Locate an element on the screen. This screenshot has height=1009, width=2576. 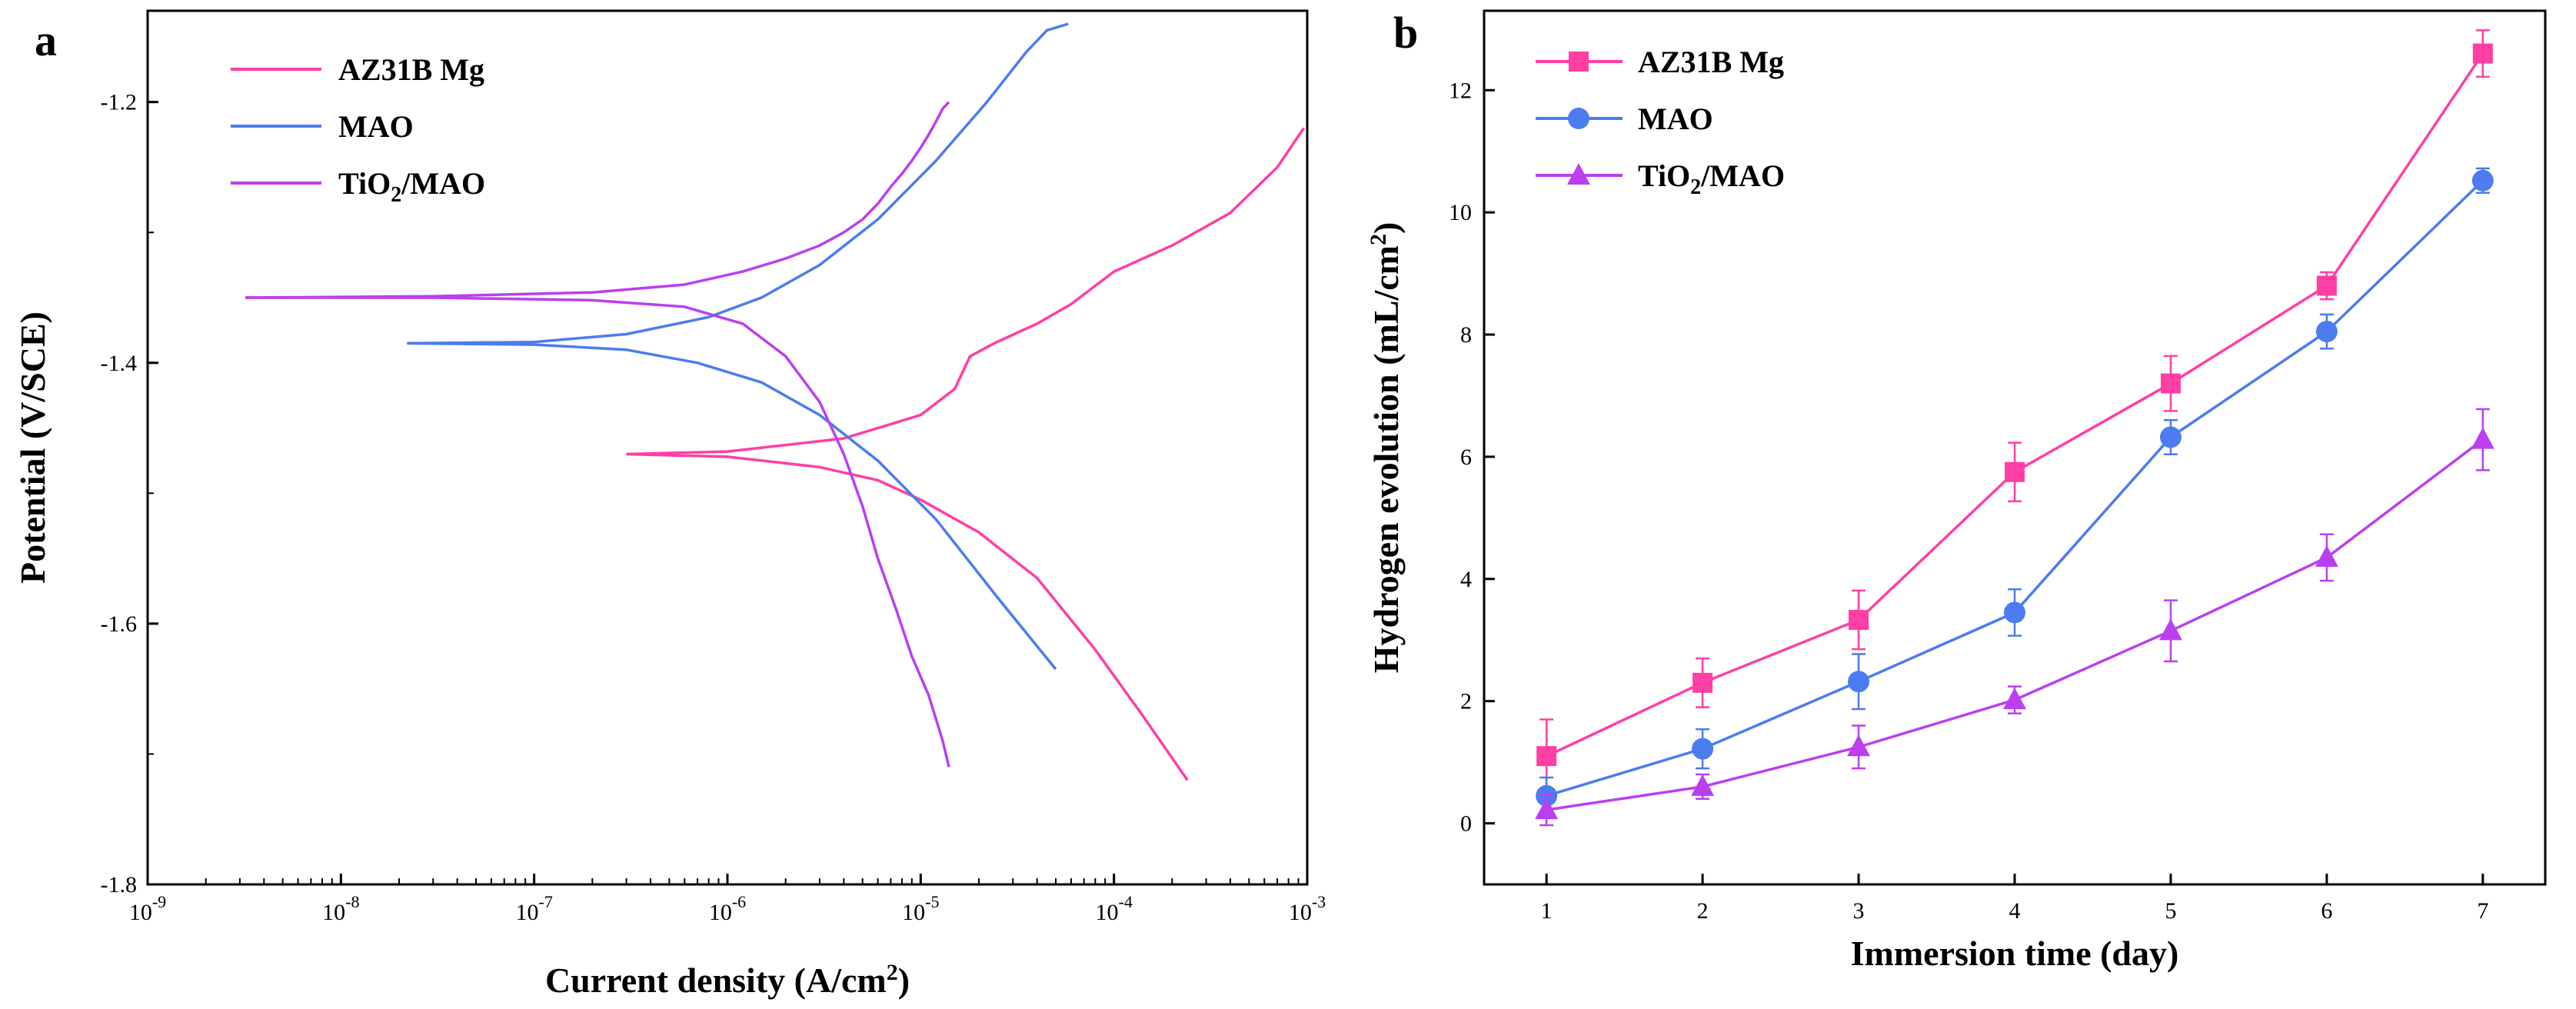
panel-b-legend-label-sub: 2 is located at coordinates (1696, 187).